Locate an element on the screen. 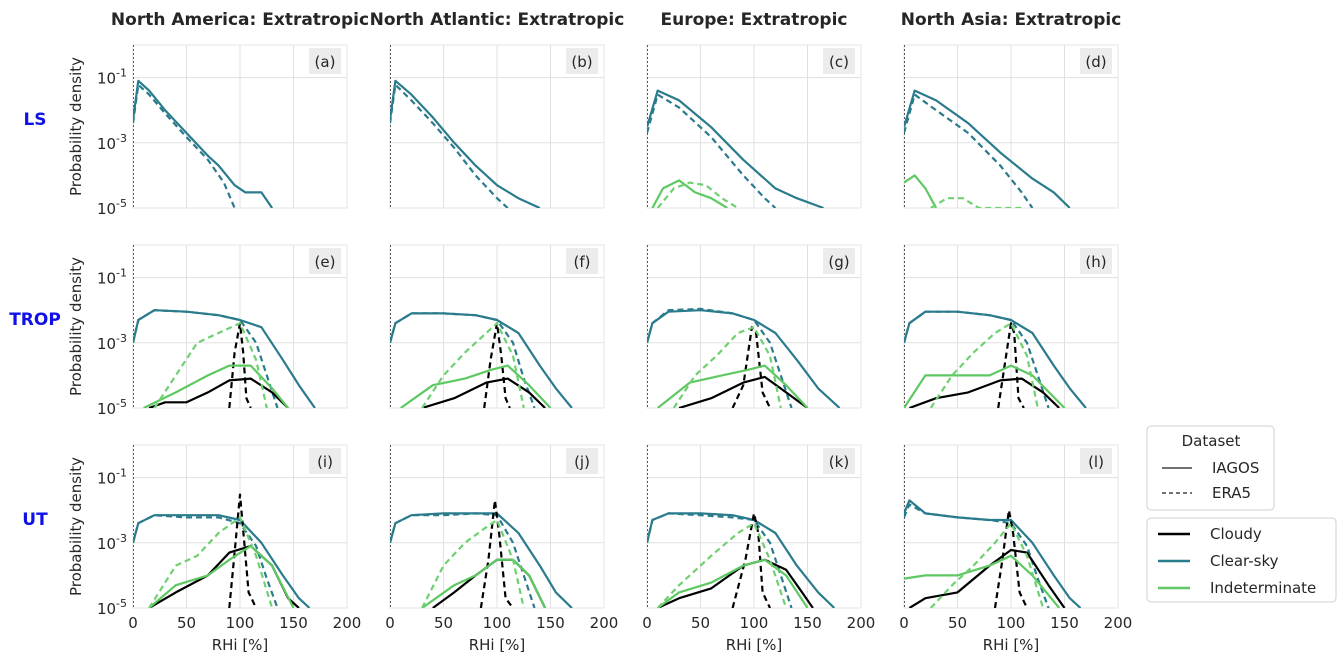  row-label: TROP is located at coordinates (35, 320).